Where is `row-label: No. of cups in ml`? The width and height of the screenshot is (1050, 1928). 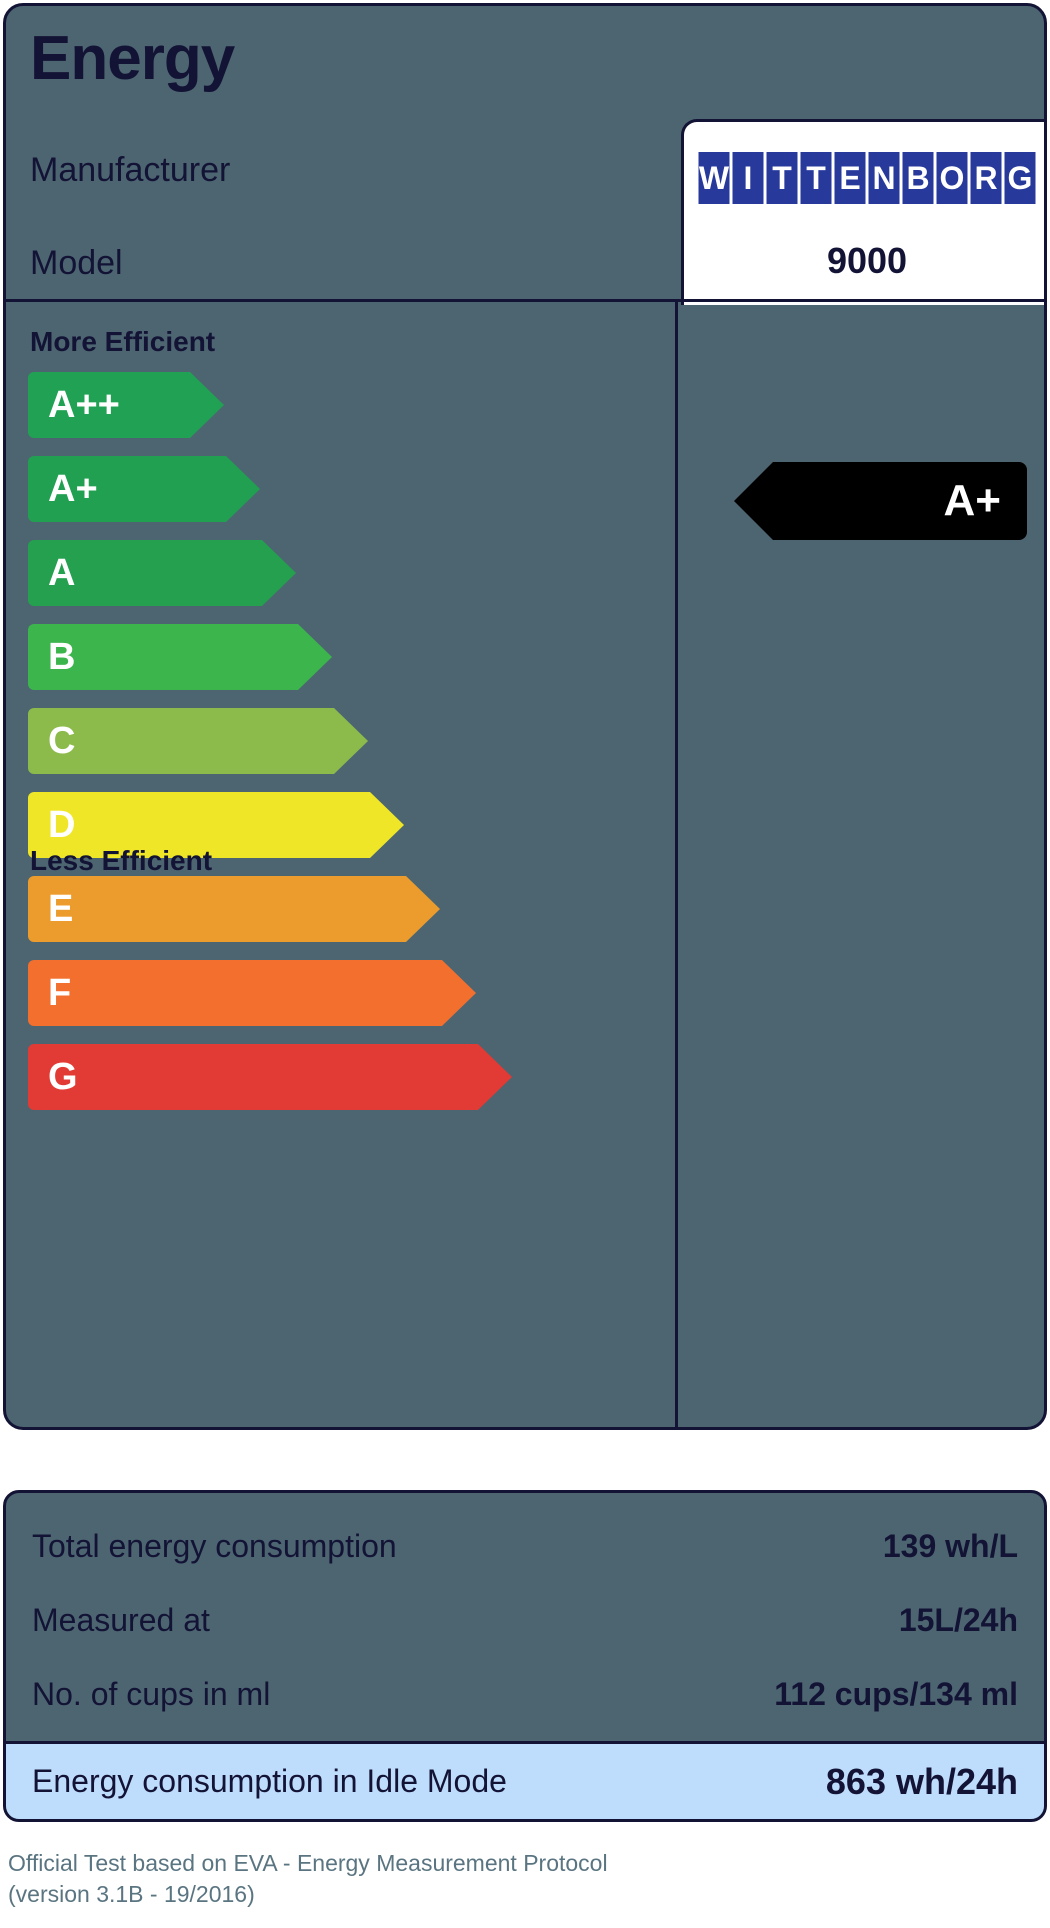 row-label: No. of cups in ml is located at coordinates (151, 1693).